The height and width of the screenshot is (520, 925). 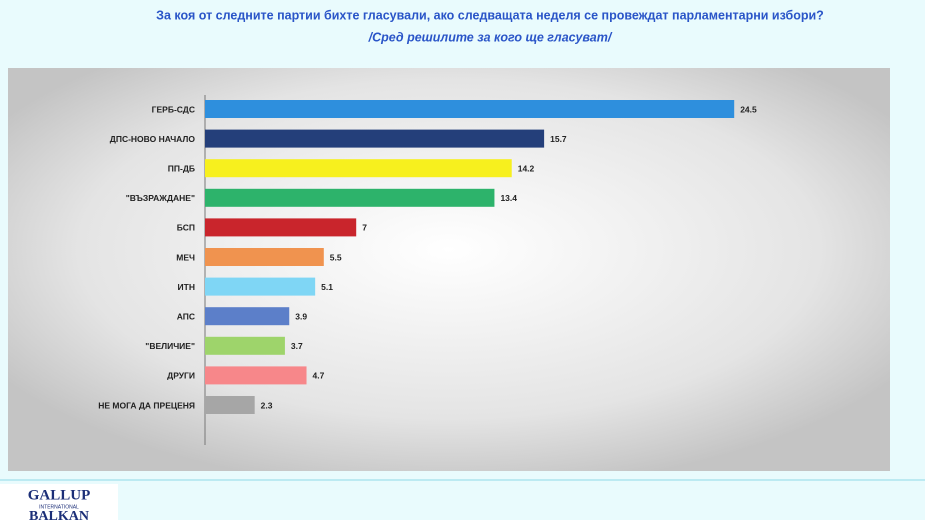 I want to click on value-label: 3.7, so click(x=297, y=346).